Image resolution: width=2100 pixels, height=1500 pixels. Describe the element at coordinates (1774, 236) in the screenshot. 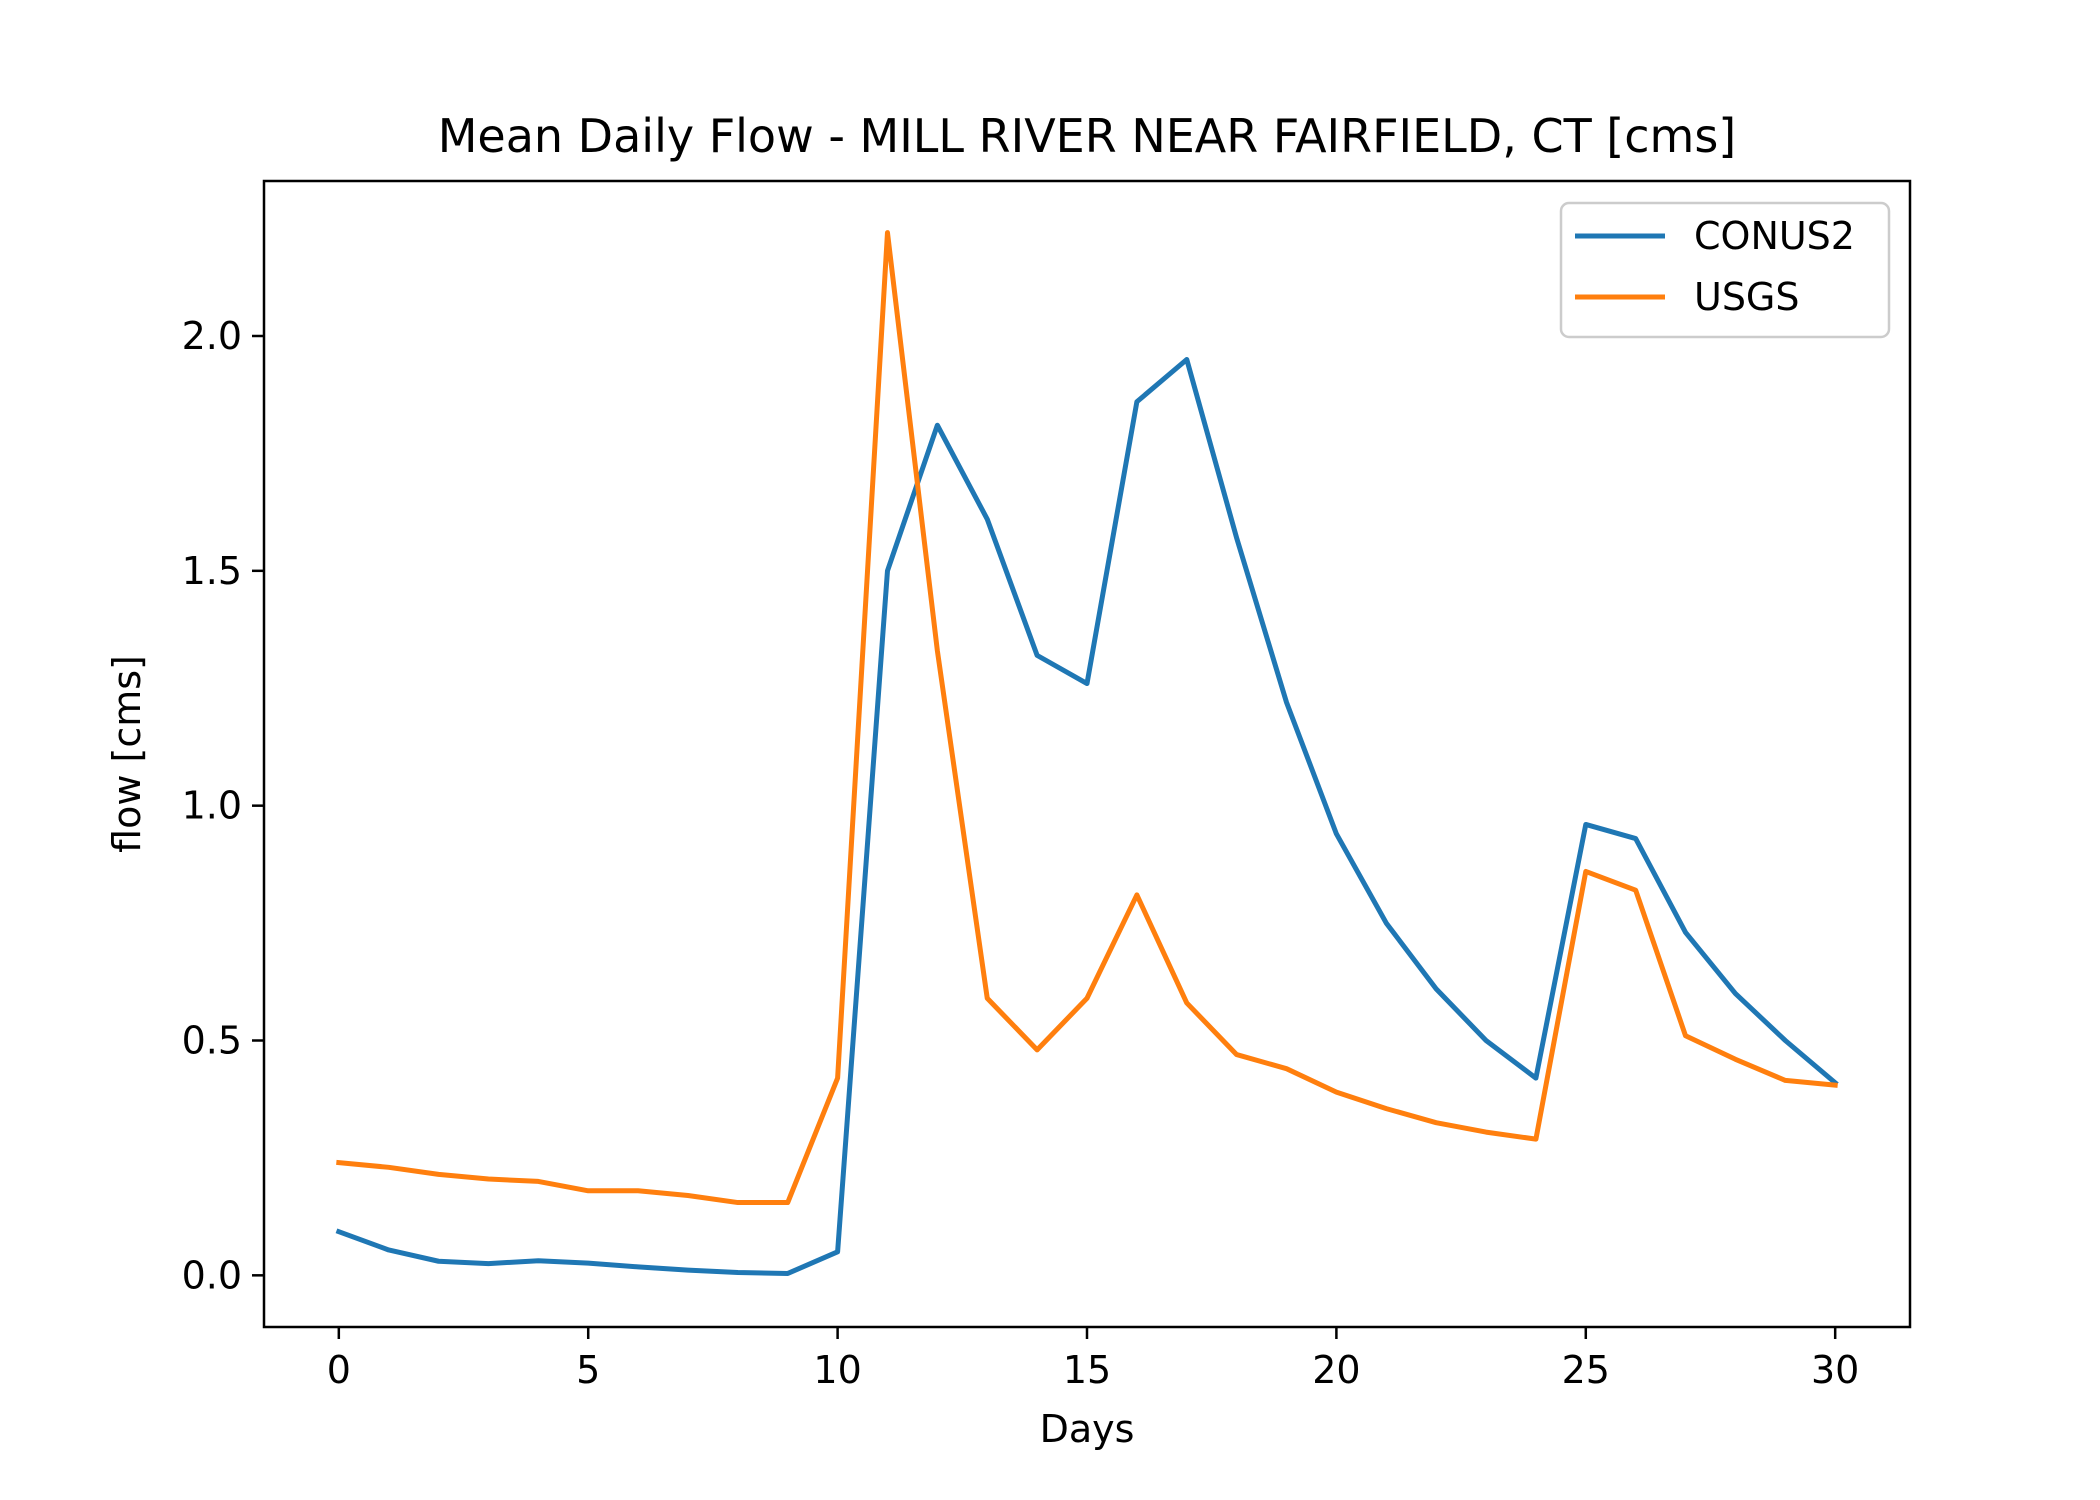

I see `legend-label-conus2: CONUS2` at that location.